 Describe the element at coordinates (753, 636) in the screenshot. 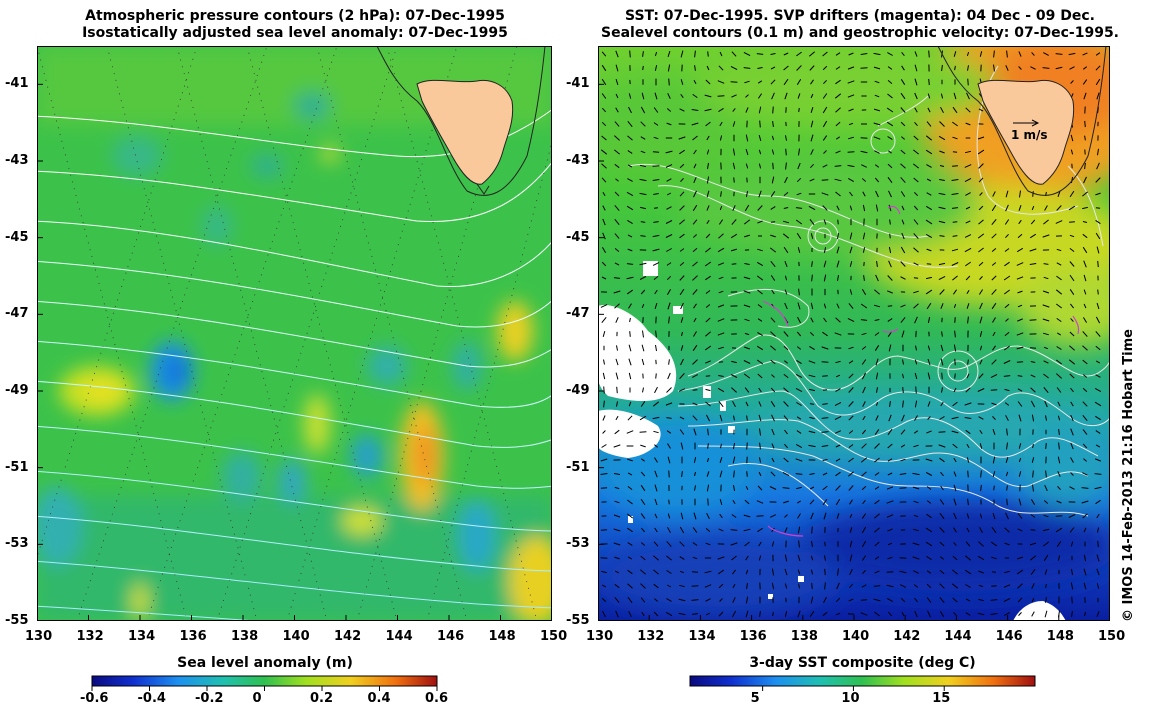

I see `right-lon-tick-label: 136` at that location.